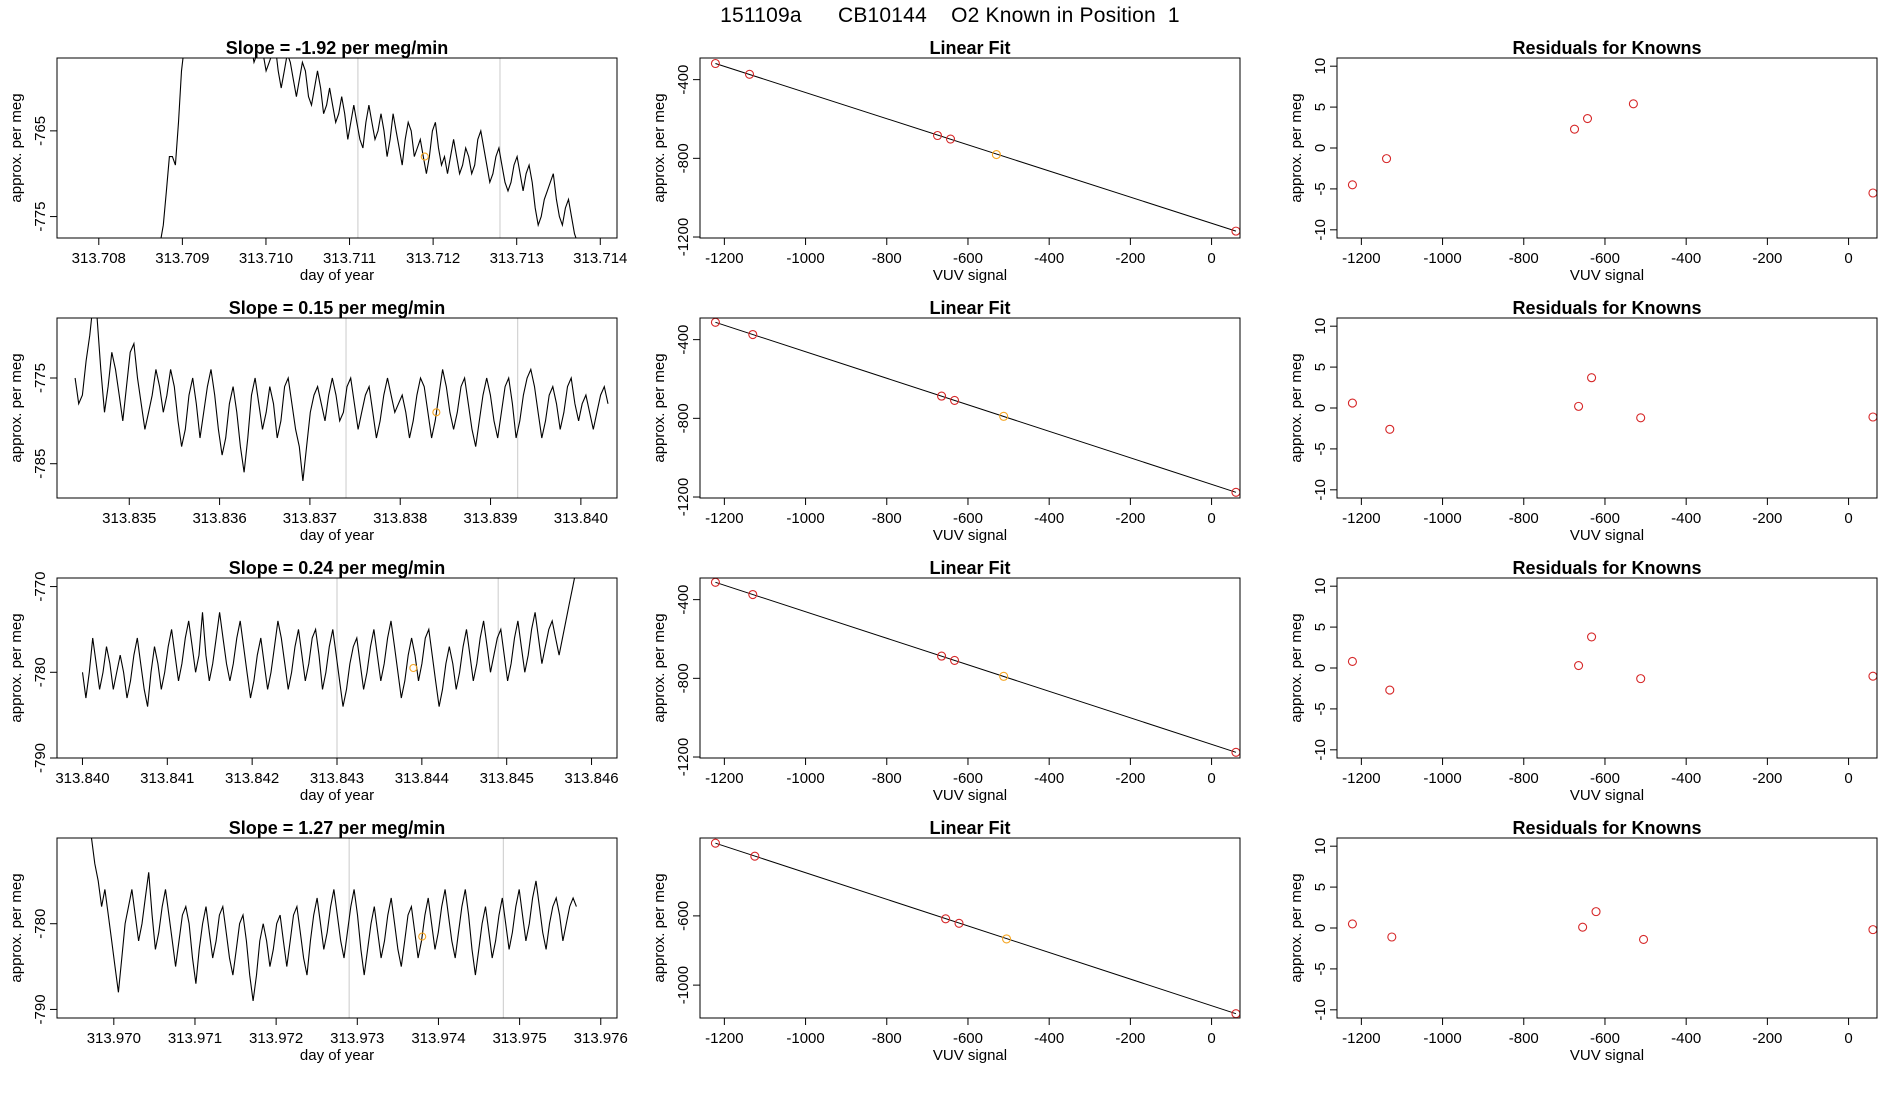 This screenshot has width=1900, height=1100. Describe the element at coordinates (337, 568) in the screenshot. I see `chart-title: Slope = 0.24 per meg/min` at that location.